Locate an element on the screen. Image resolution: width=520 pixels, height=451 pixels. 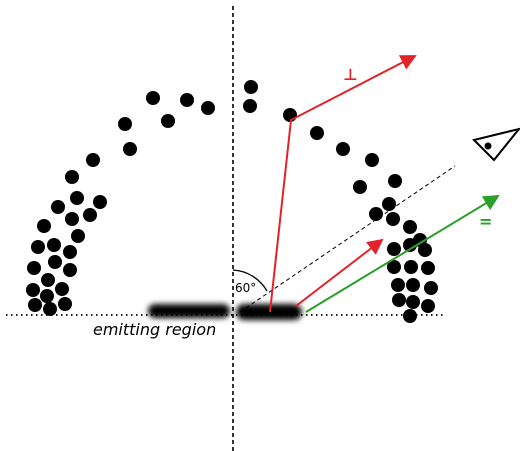
emitting-region-blob is located at coordinates (225, 312).